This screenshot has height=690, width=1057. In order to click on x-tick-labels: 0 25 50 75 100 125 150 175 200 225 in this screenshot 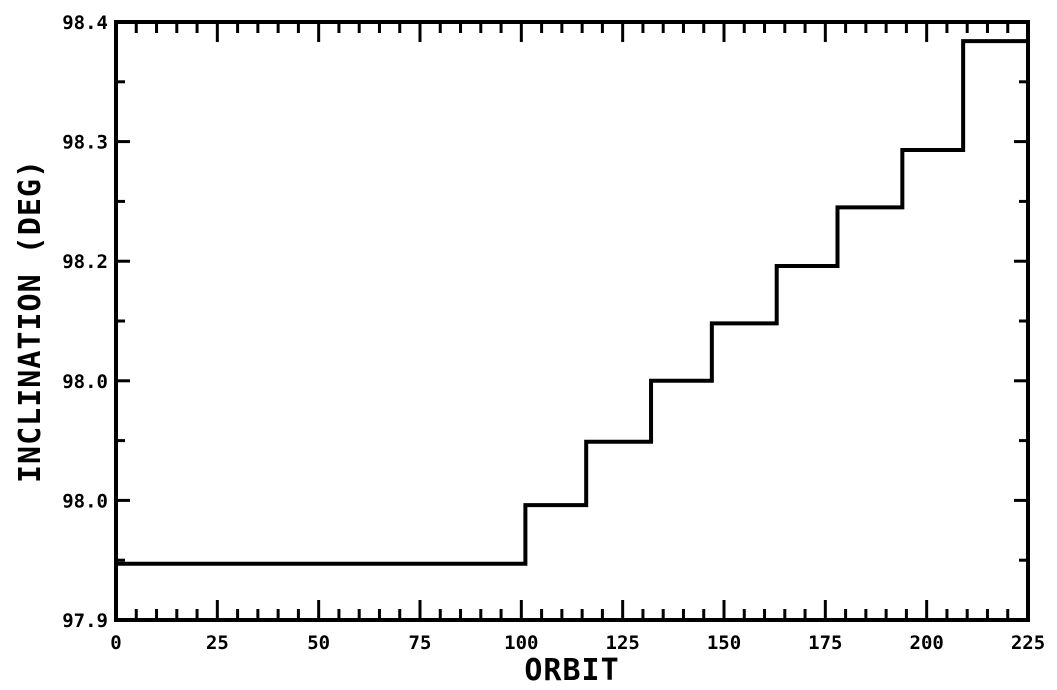, I will do `click(577, 643)`.